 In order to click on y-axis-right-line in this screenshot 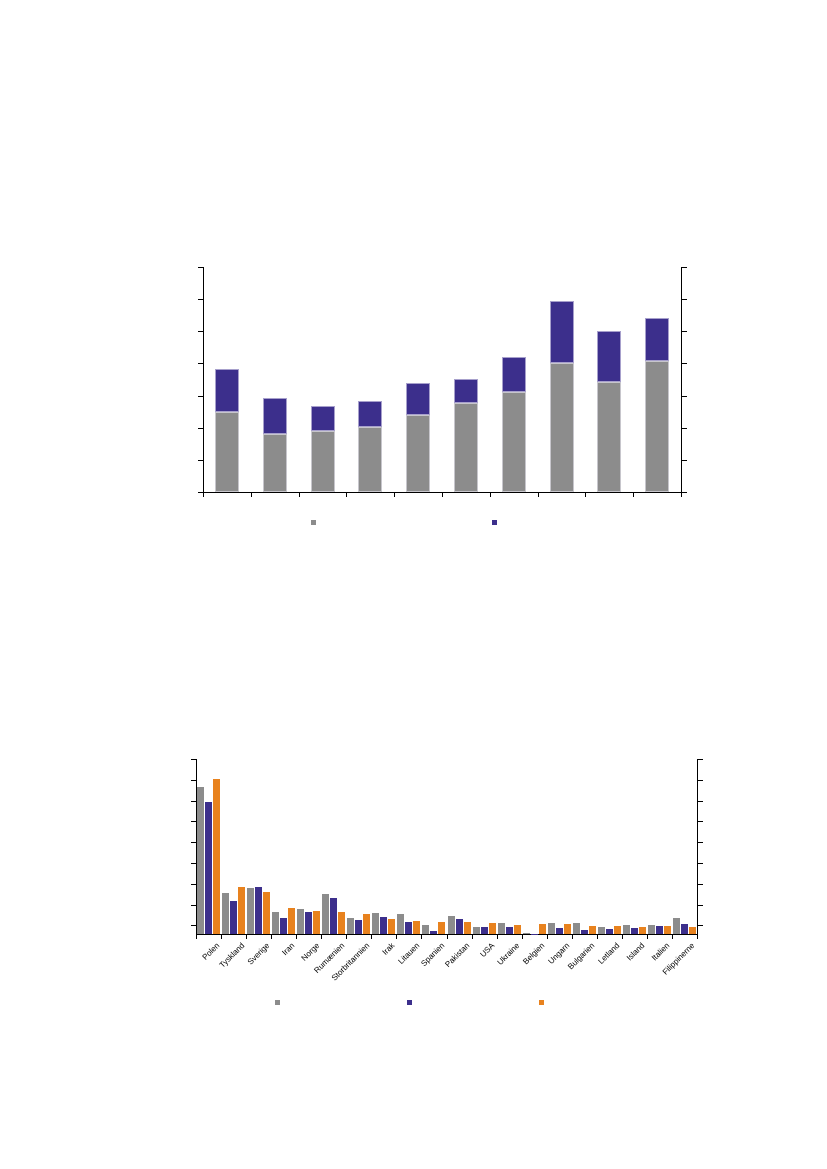, I will do `click(681, 380)`.